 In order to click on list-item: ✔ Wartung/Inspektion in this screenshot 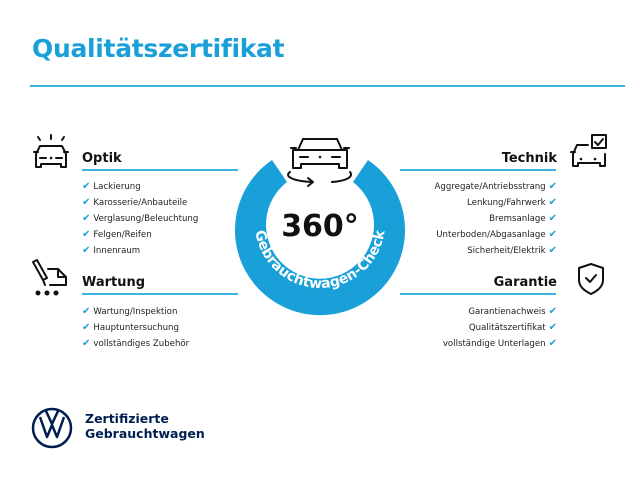, I will do `click(130, 311)`.